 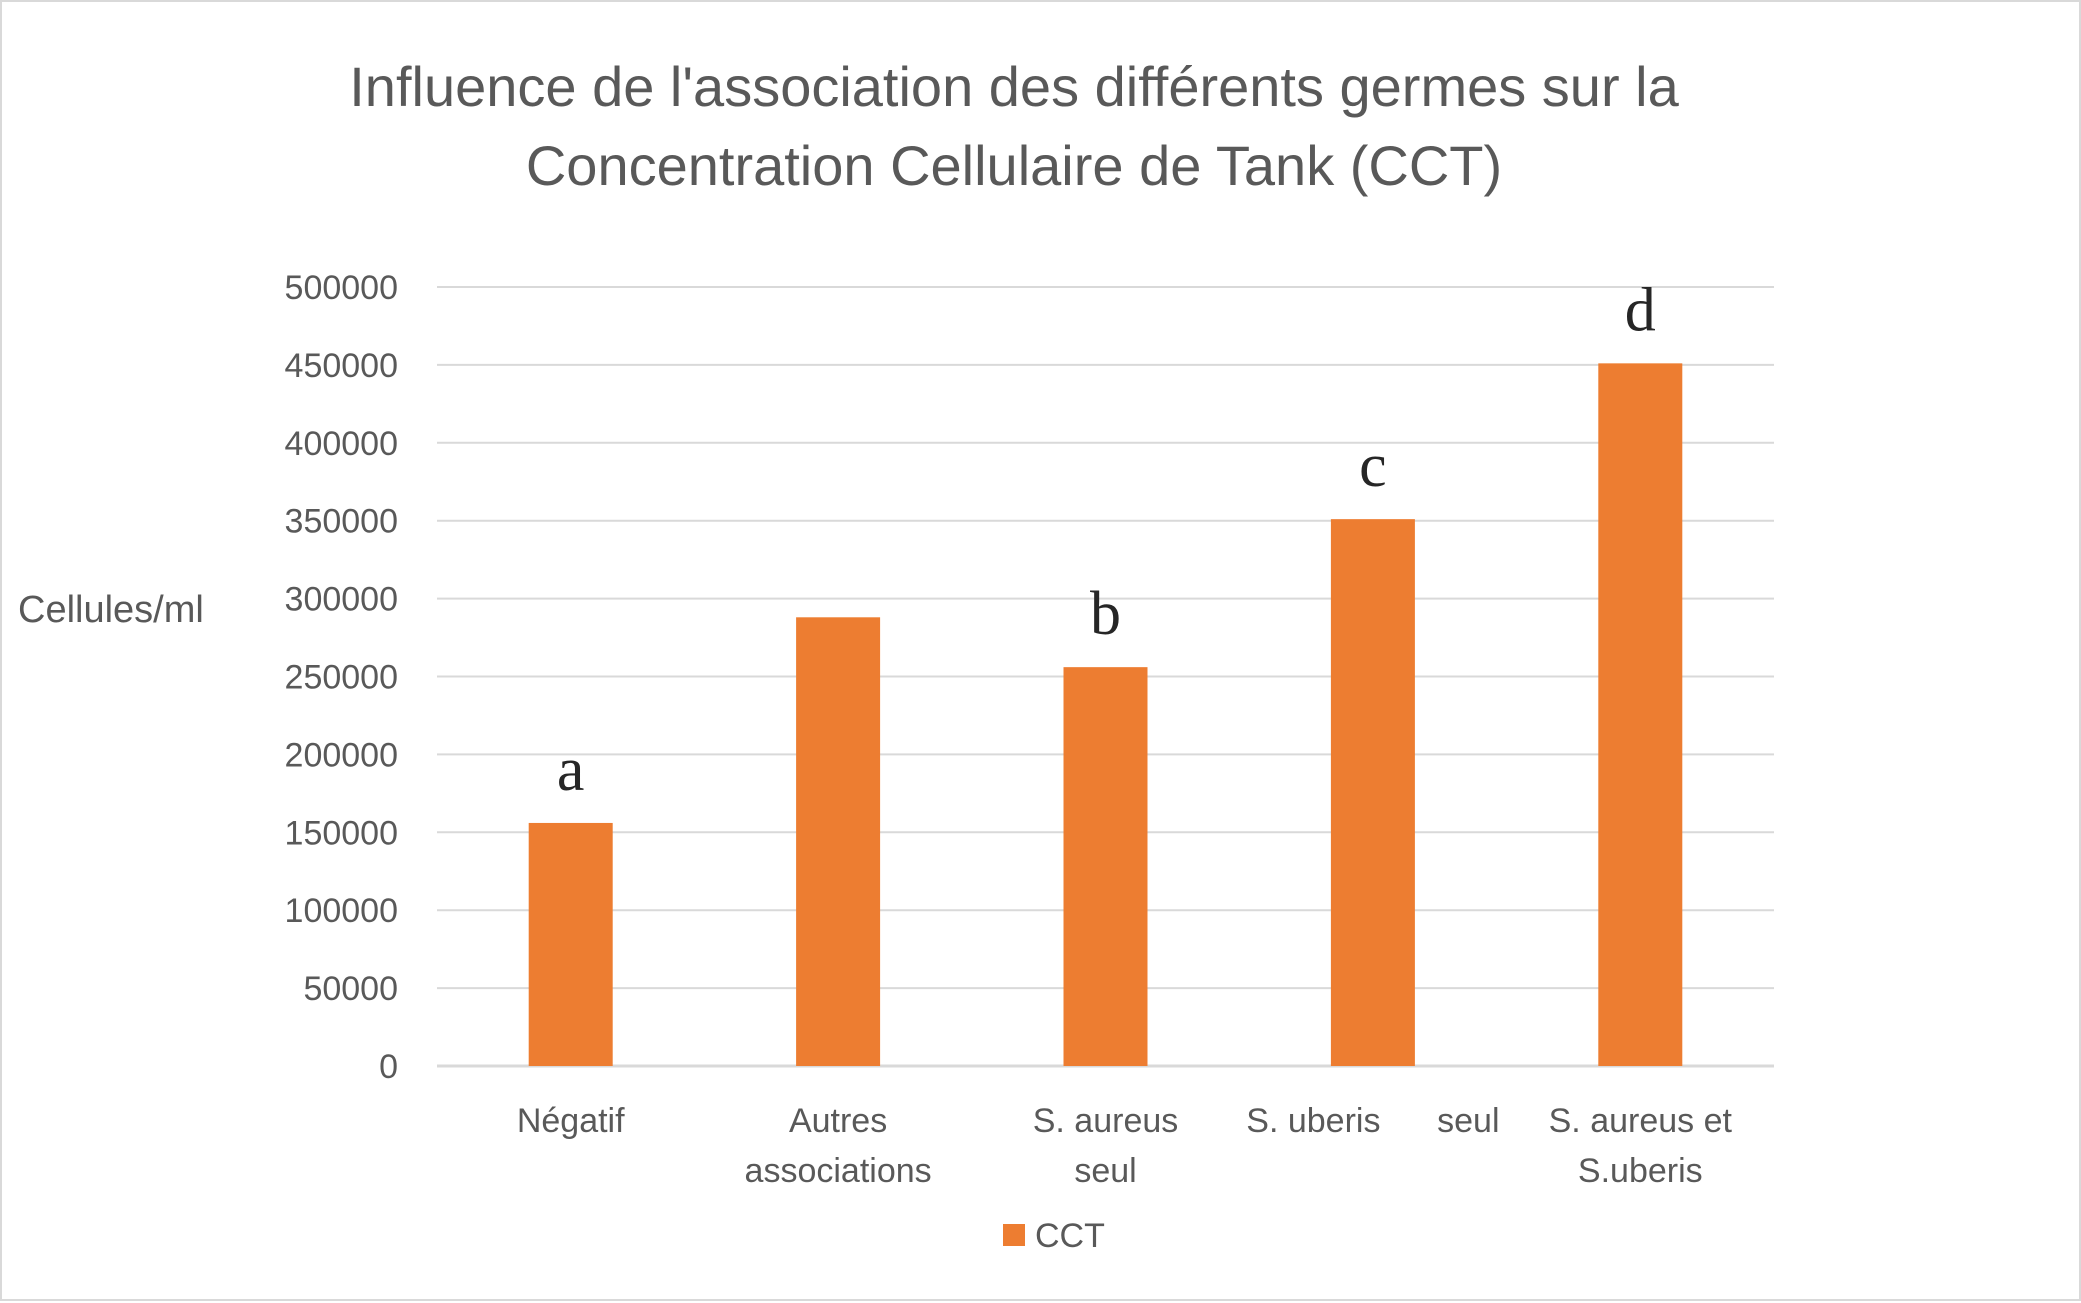 I want to click on bar-annotation: b, so click(x=1105, y=614).